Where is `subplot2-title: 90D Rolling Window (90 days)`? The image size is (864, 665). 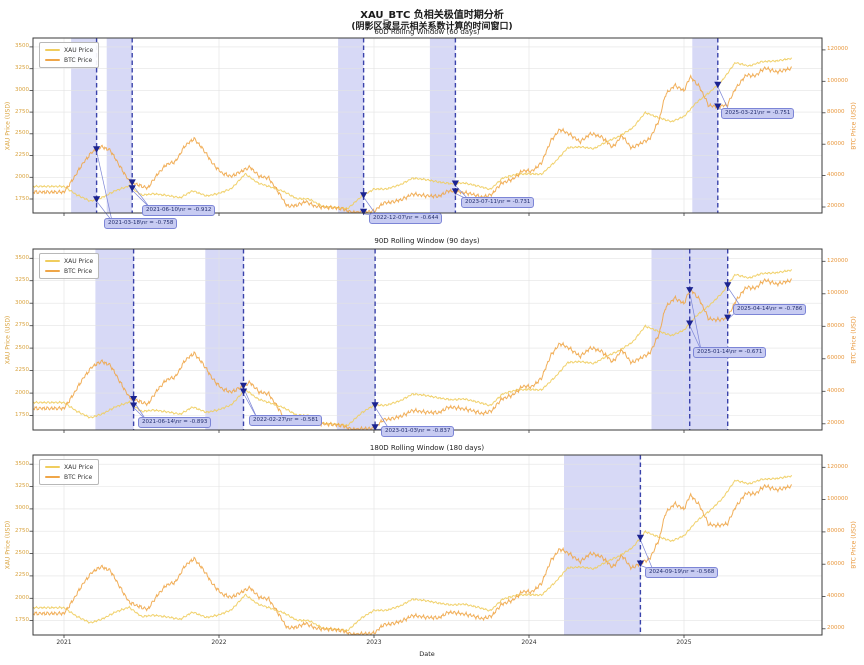 subplot2-title: 90D Rolling Window (90 days) is located at coordinates (427, 241).